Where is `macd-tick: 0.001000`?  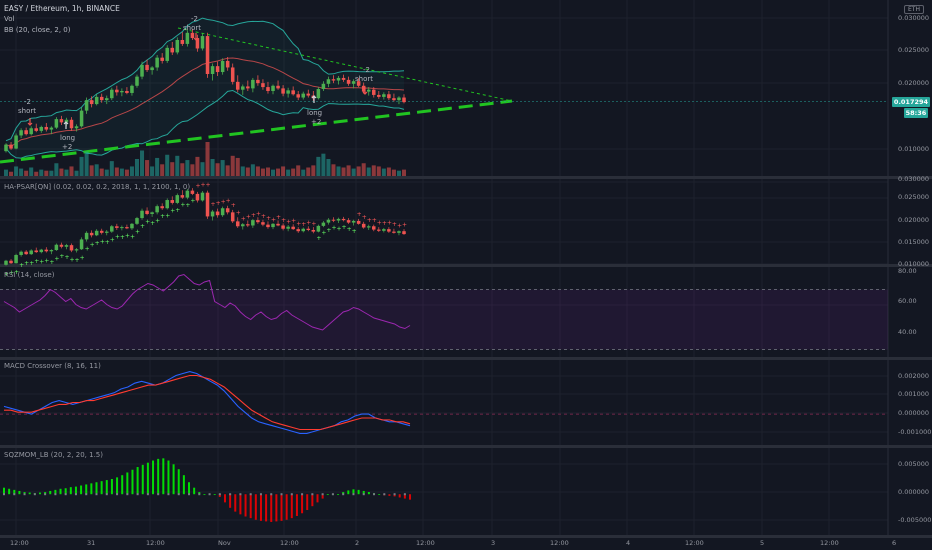
macd-tick: 0.001000 is located at coordinates (914, 394).